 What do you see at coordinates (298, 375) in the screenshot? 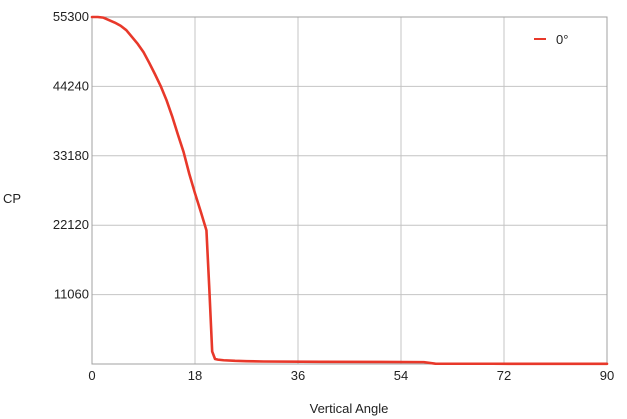
I see `x-tick-label: 36` at bounding box center [298, 375].